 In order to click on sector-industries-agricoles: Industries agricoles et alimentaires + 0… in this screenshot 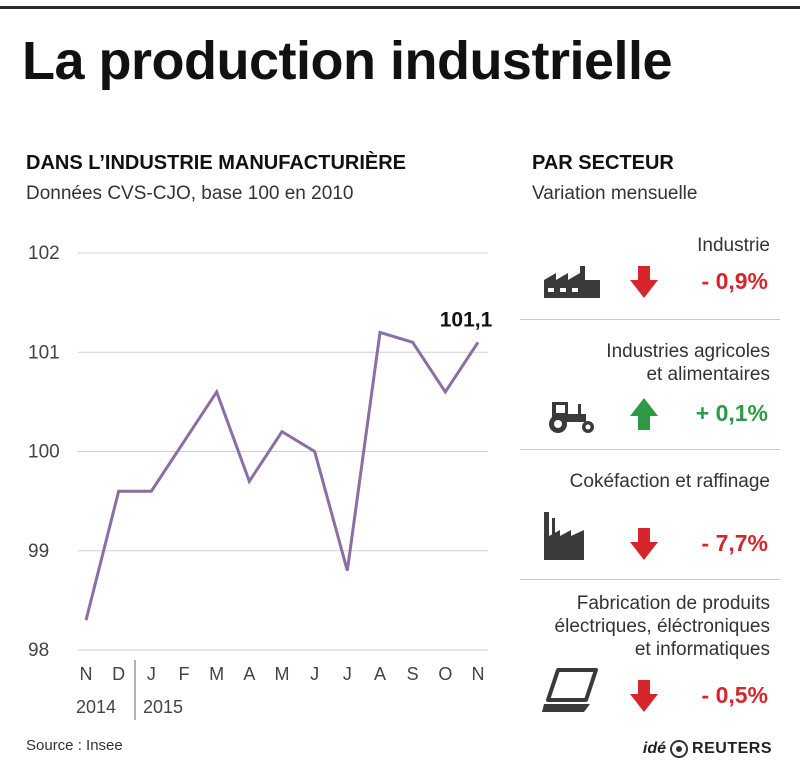, I will do `click(650, 385)`.